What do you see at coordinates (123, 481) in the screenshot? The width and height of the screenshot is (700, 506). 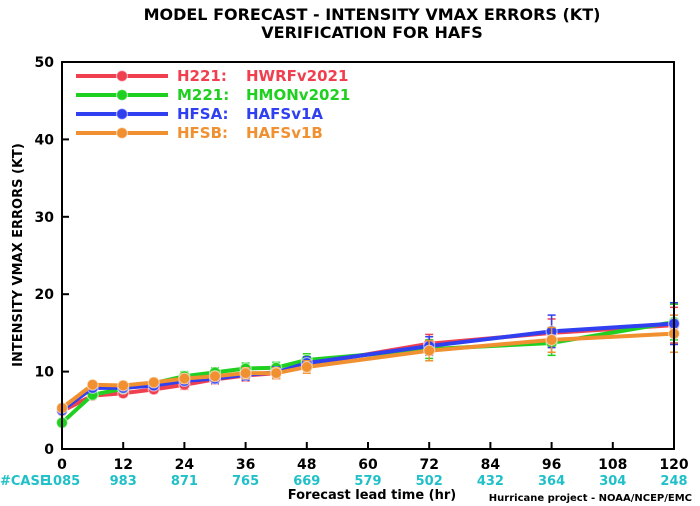 I see `case-count-value: 983` at bounding box center [123, 481].